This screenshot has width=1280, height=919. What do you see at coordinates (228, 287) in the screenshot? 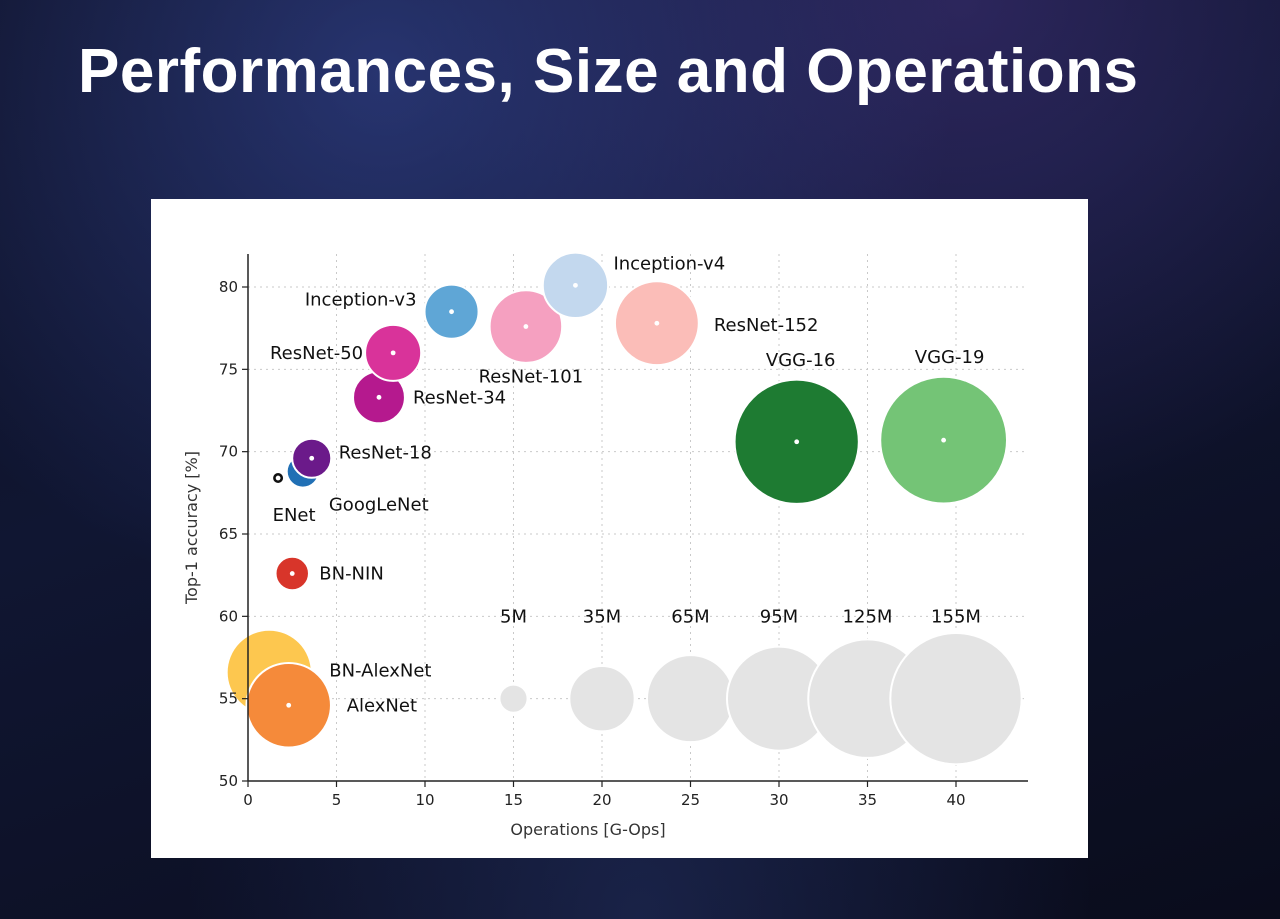
I see `y-tick-label: 80` at bounding box center [228, 287].